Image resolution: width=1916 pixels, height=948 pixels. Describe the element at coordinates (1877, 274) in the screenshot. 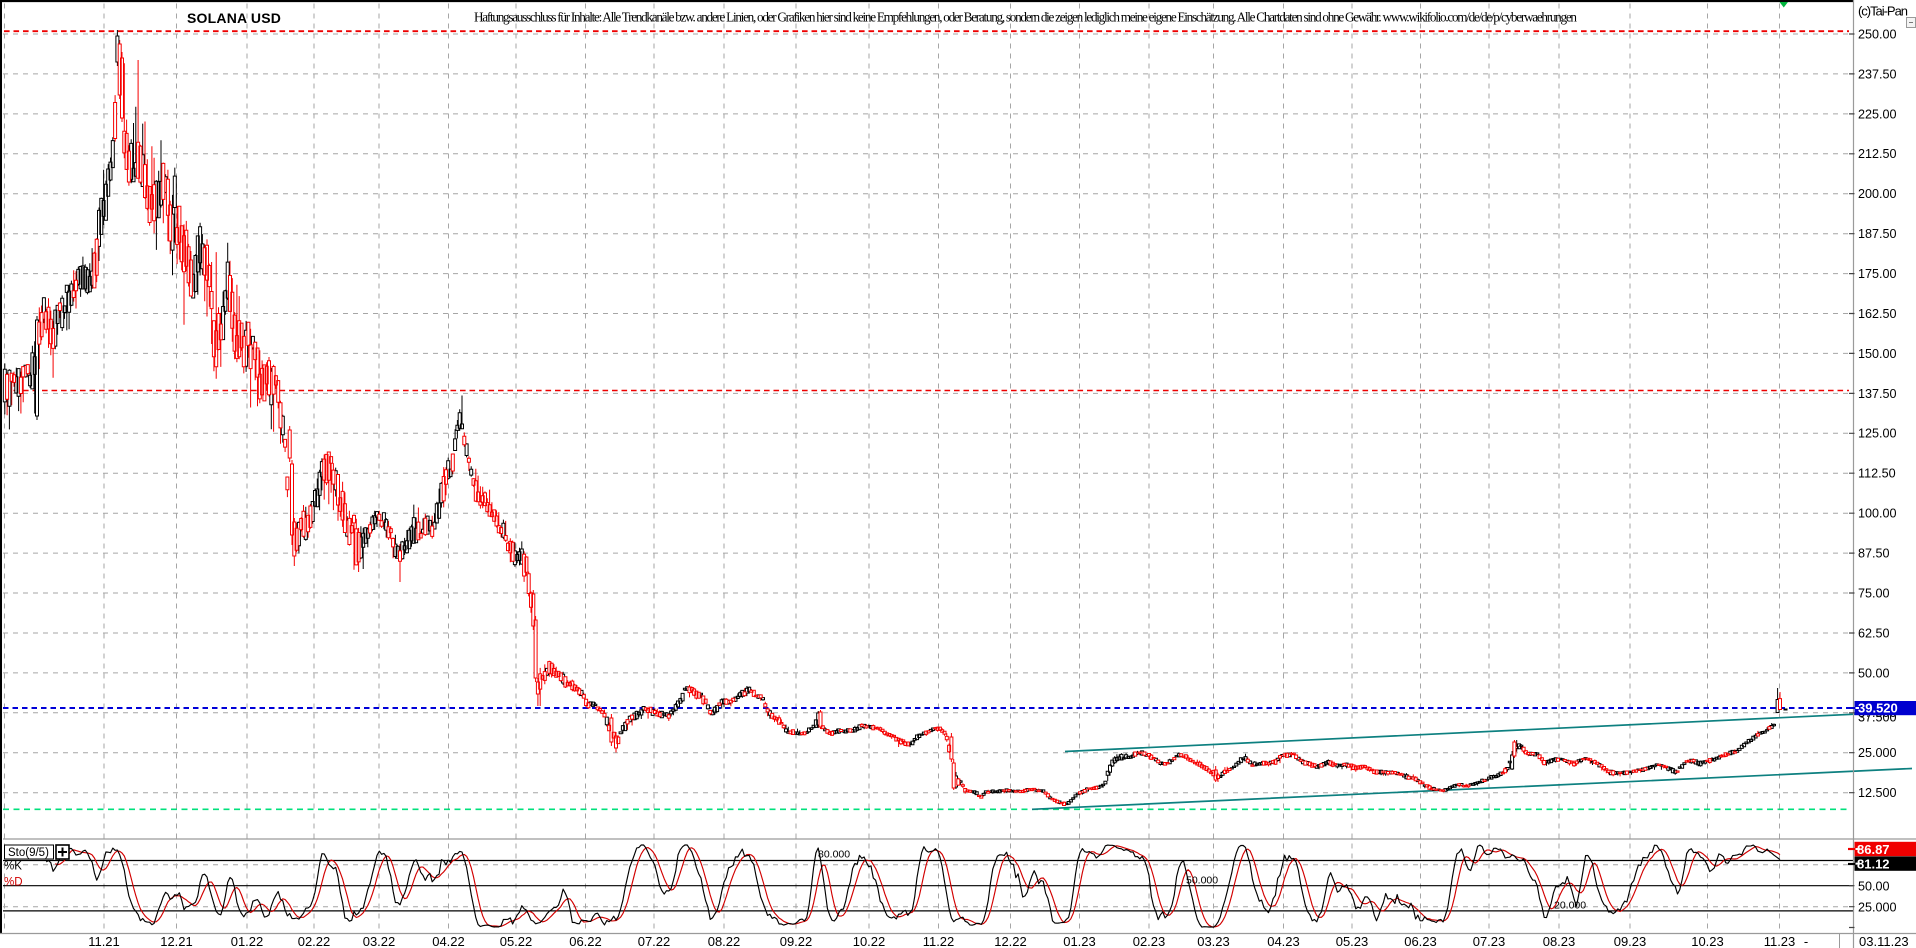

I see `svg-text: 175.00` at that location.